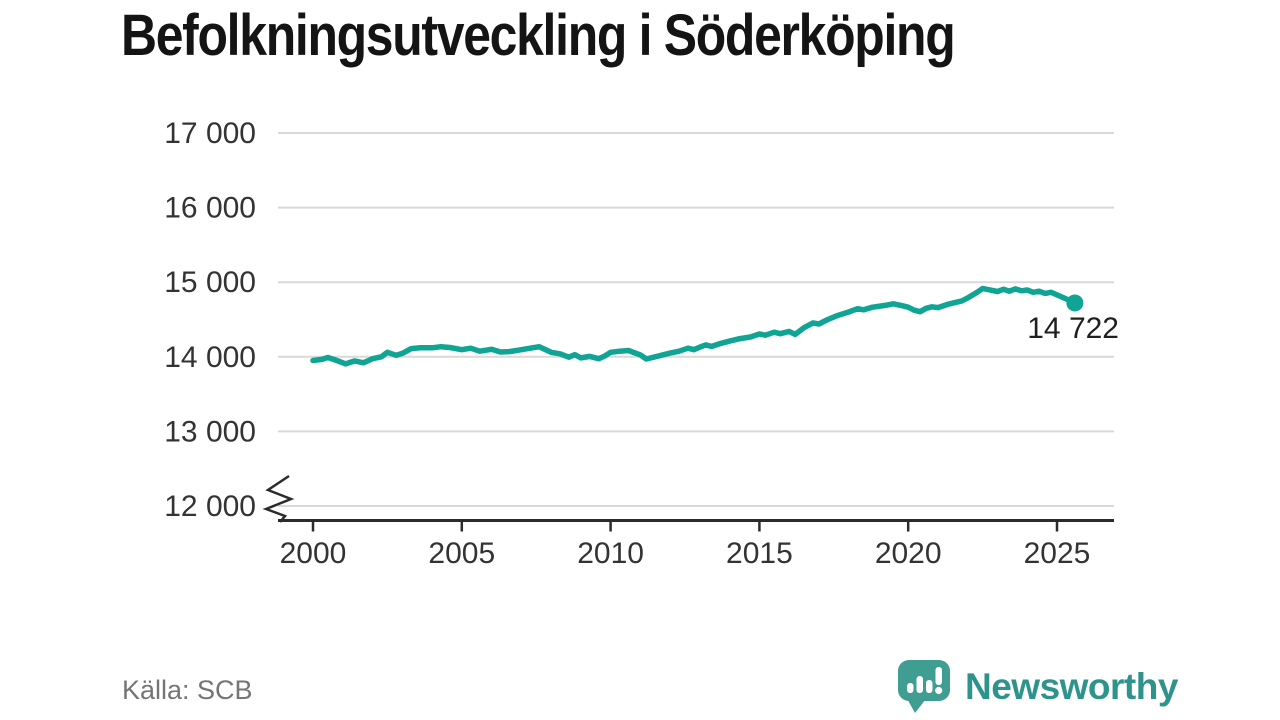  I want to click on latest-value-label: 14 722, so click(1073, 328).